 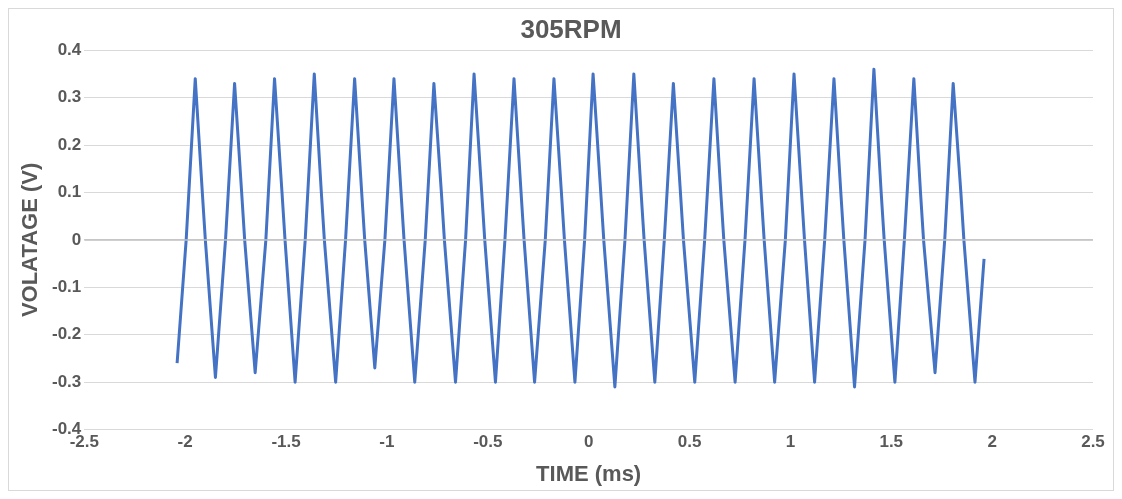 I want to click on chart-title: 305RPM, so click(x=571, y=28).